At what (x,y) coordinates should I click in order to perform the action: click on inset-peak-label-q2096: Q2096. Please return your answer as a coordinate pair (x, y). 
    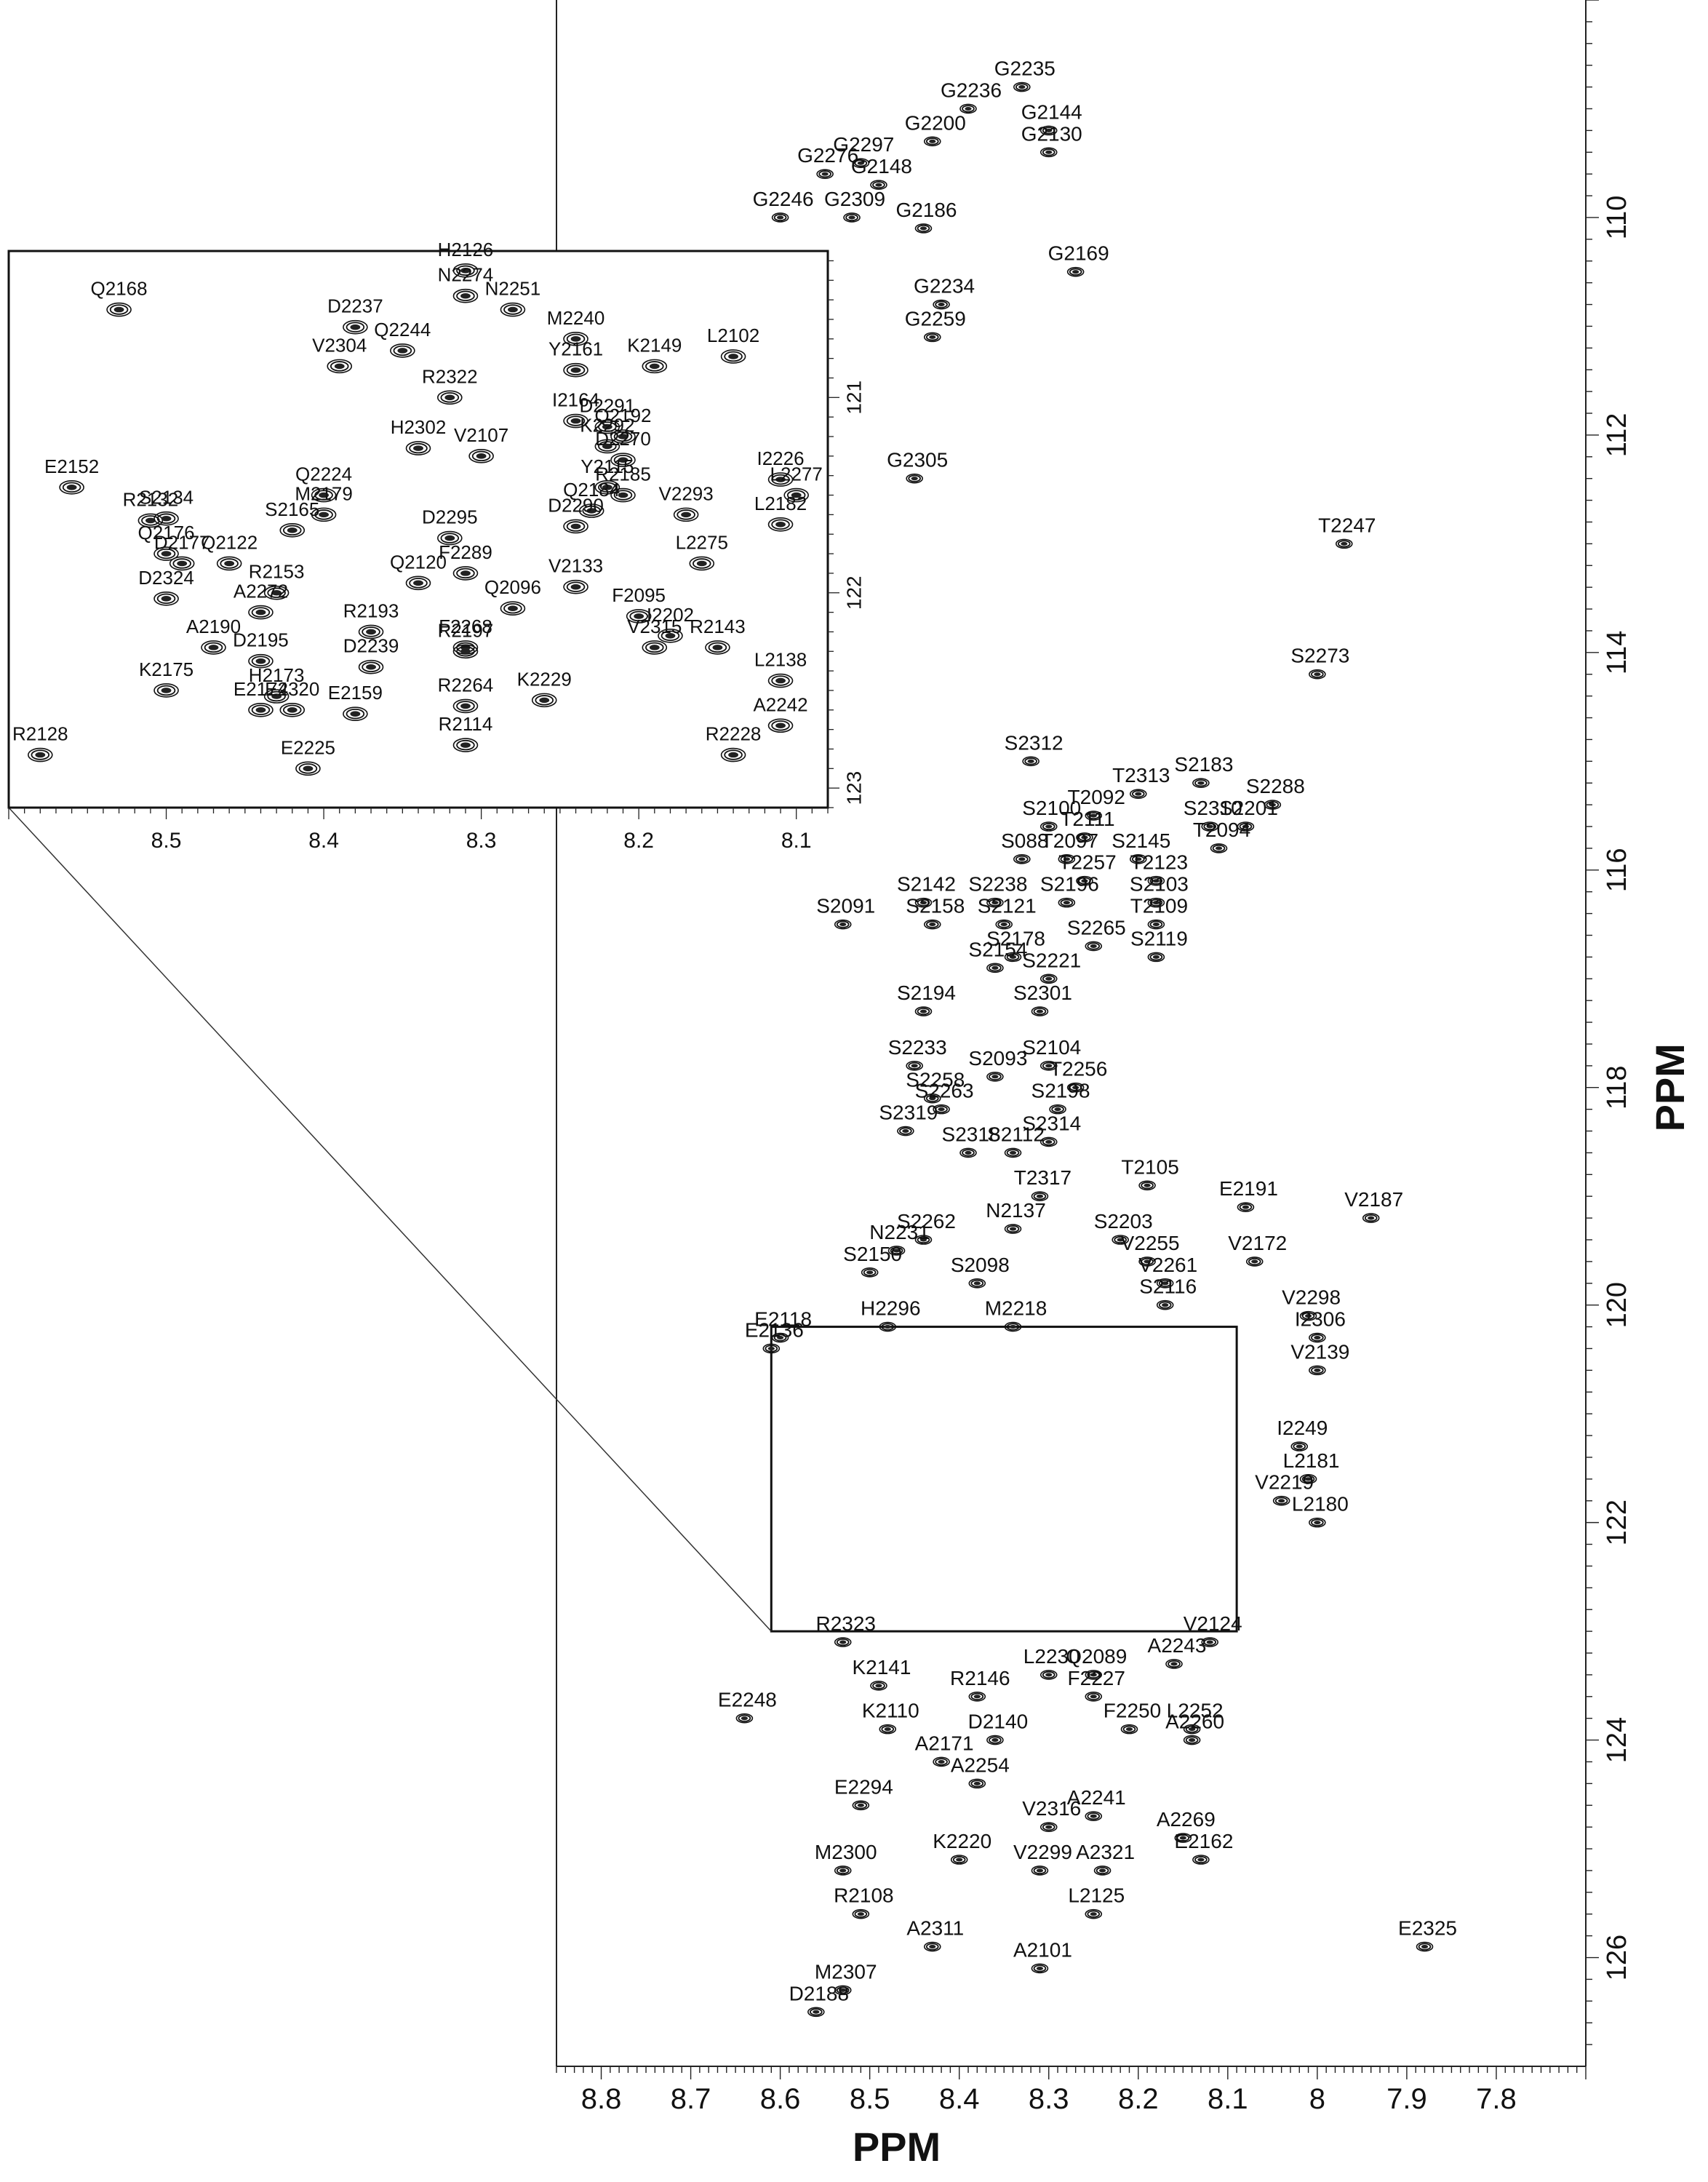
    Looking at the image, I should click on (512, 587).